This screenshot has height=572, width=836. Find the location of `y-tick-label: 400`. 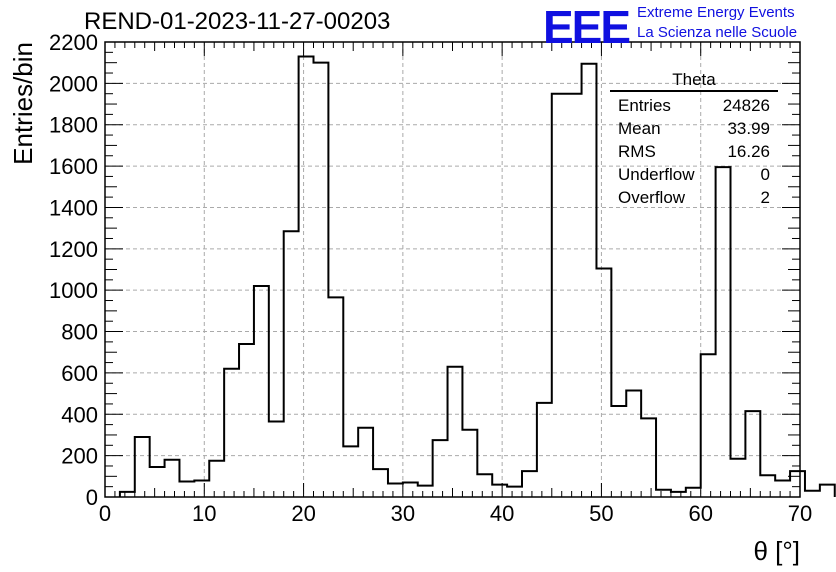

y-tick-label: 400 is located at coordinates (79, 414).